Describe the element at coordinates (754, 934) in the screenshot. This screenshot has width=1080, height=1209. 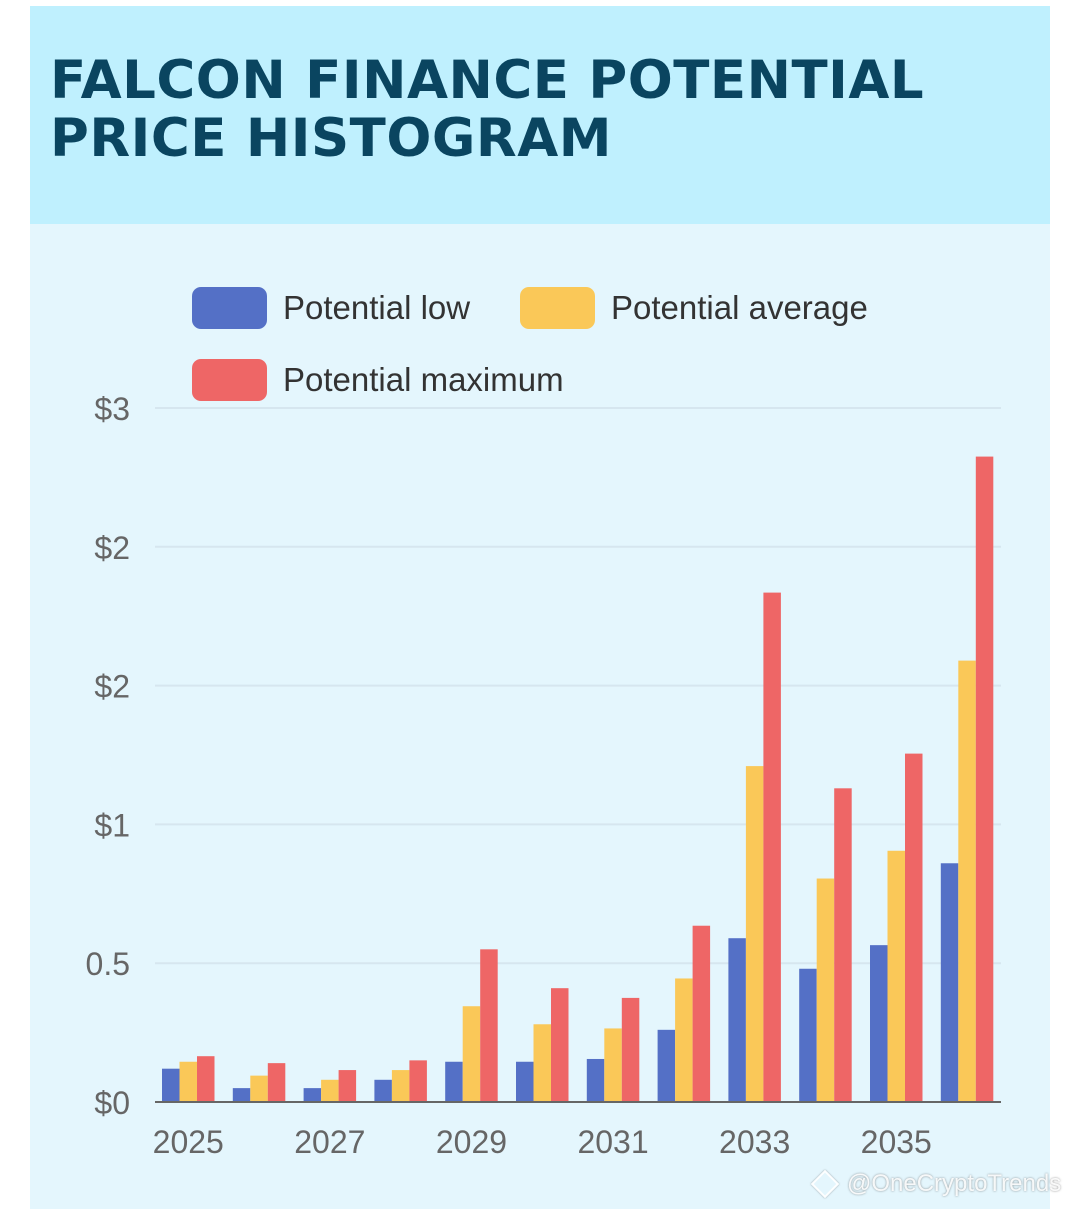
I see `bar-potential-average-2033` at that location.